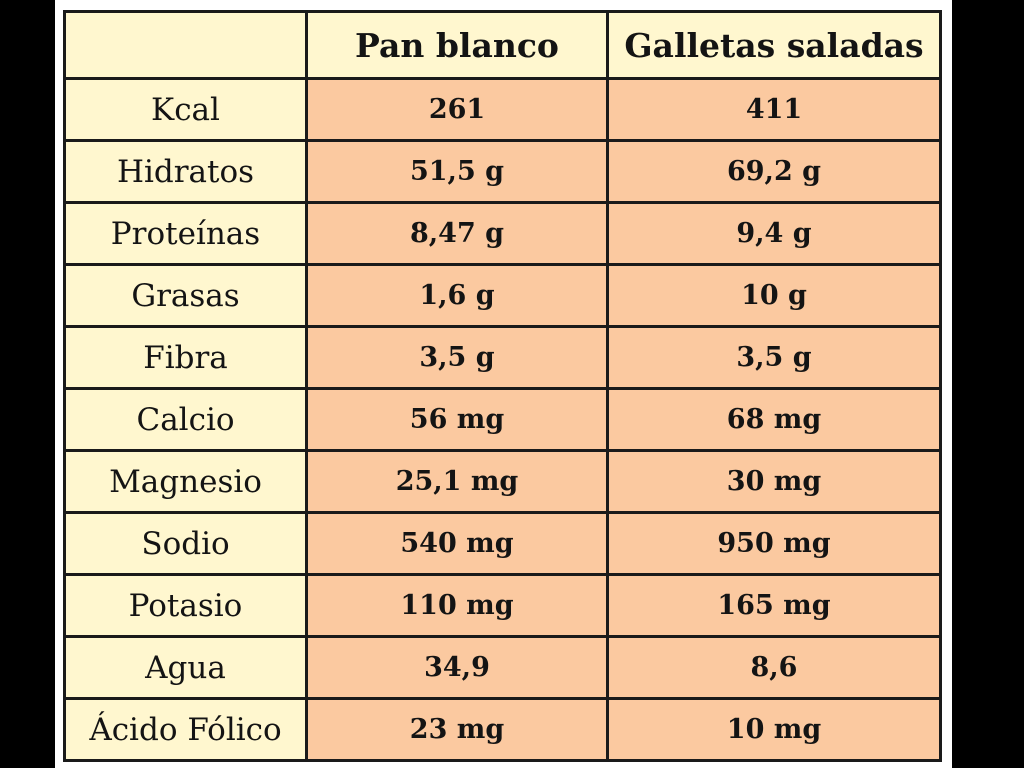 The image size is (1024, 768). I want to click on table-row: Calcio 56 mg 68 mg, so click(502, 419).